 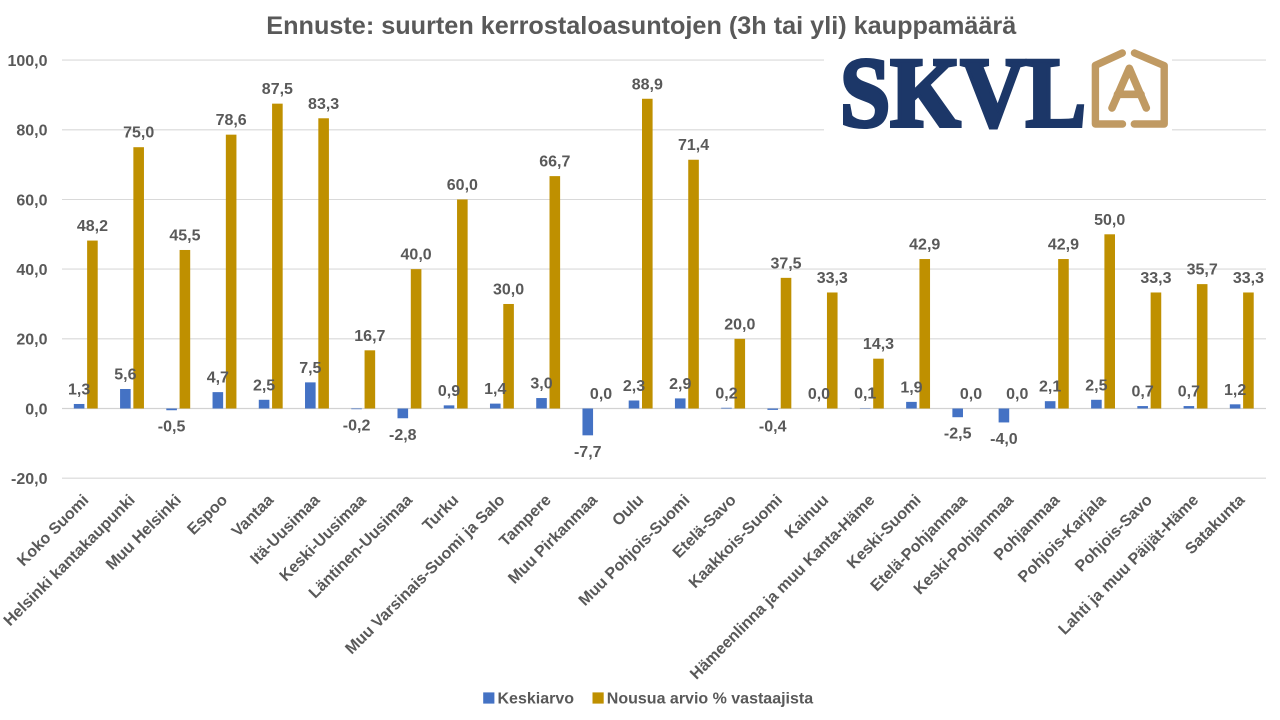 I want to click on svg-text: 1,3, so click(x=79, y=389).